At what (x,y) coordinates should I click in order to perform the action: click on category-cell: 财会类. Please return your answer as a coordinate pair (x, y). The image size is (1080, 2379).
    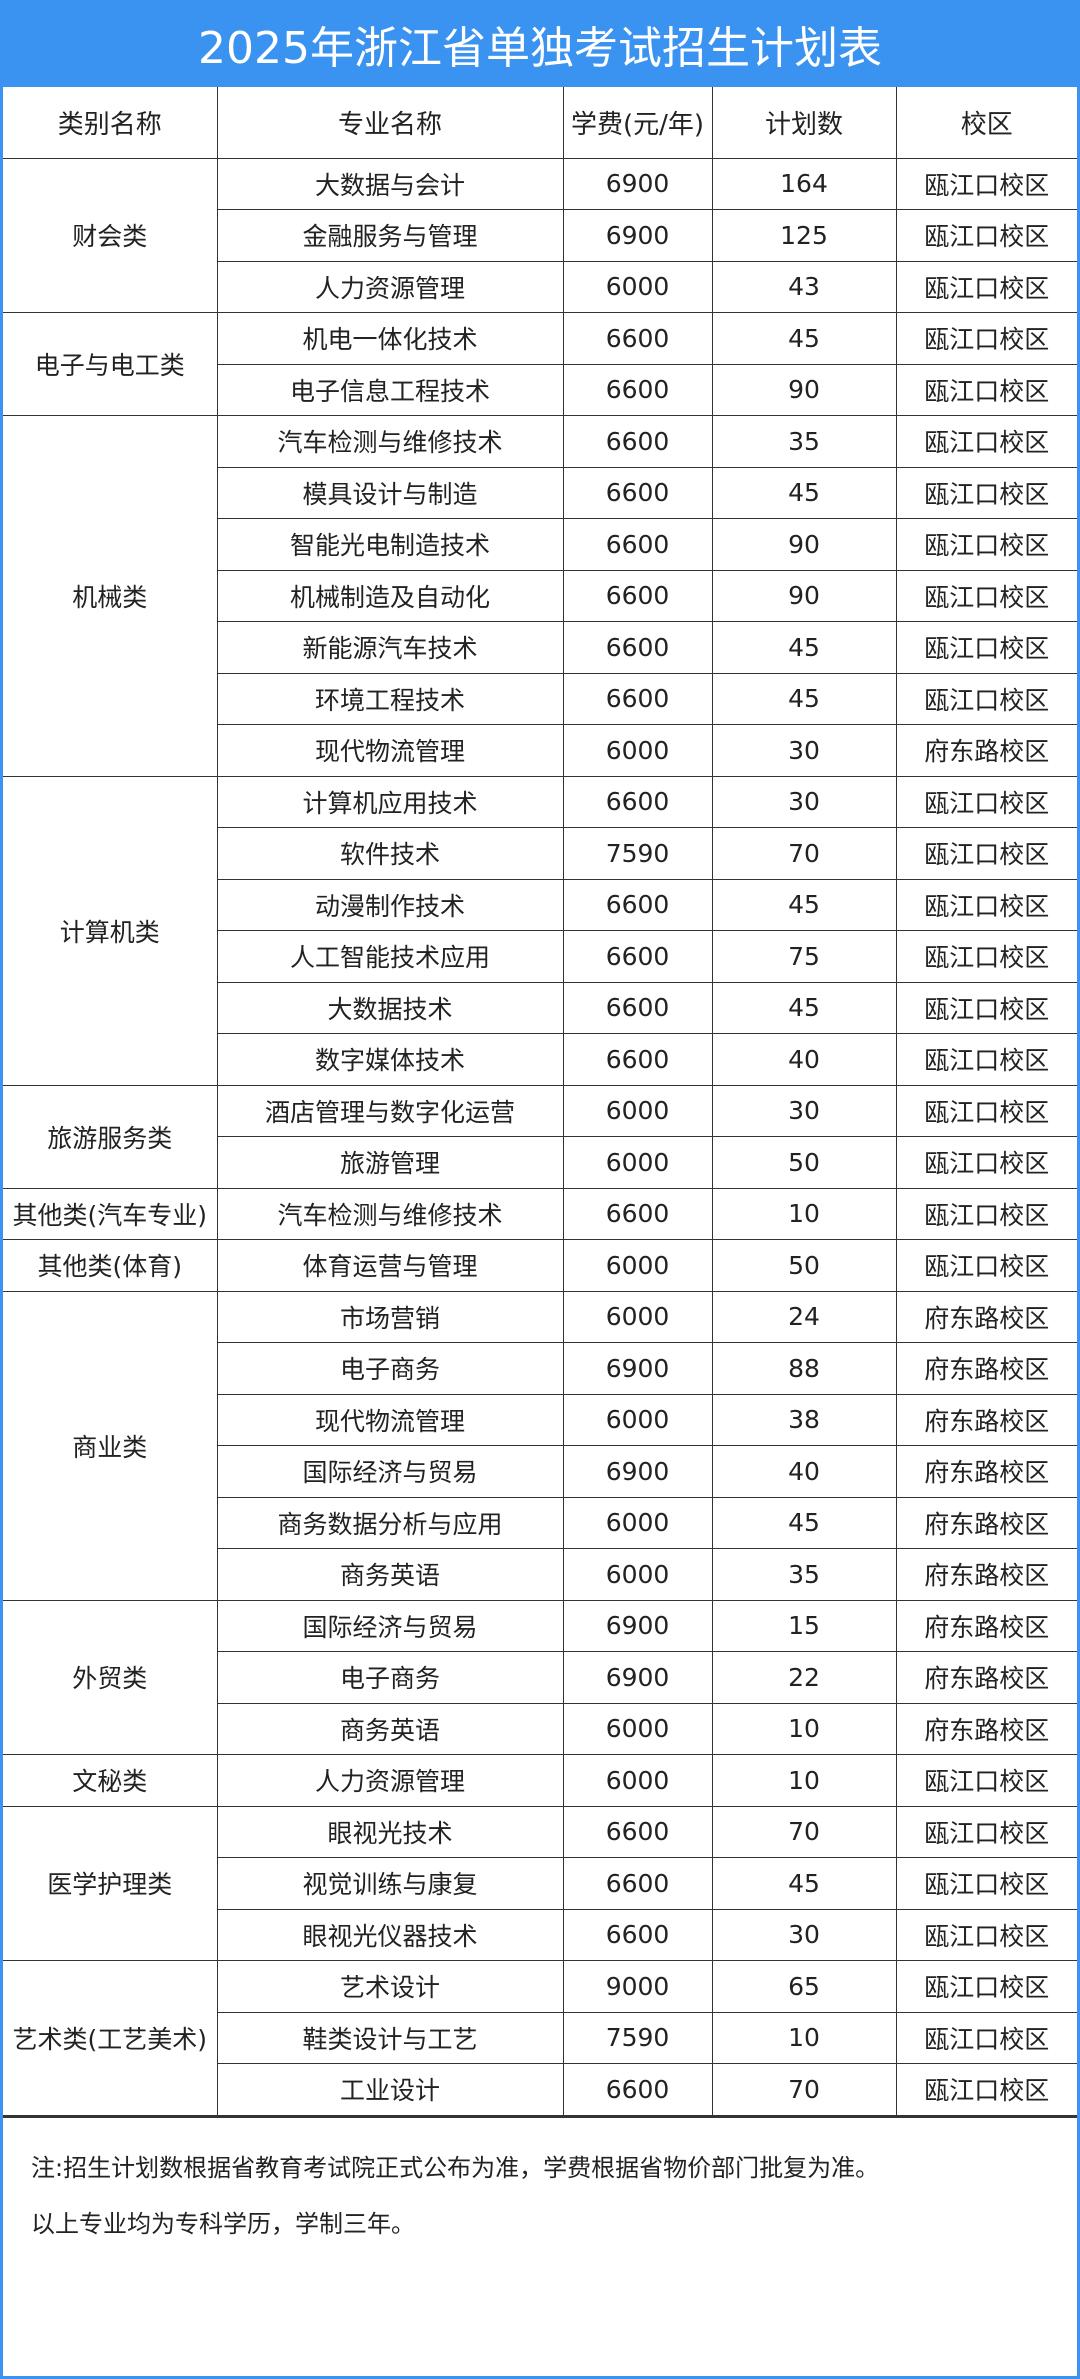
    Looking at the image, I should click on (110, 235).